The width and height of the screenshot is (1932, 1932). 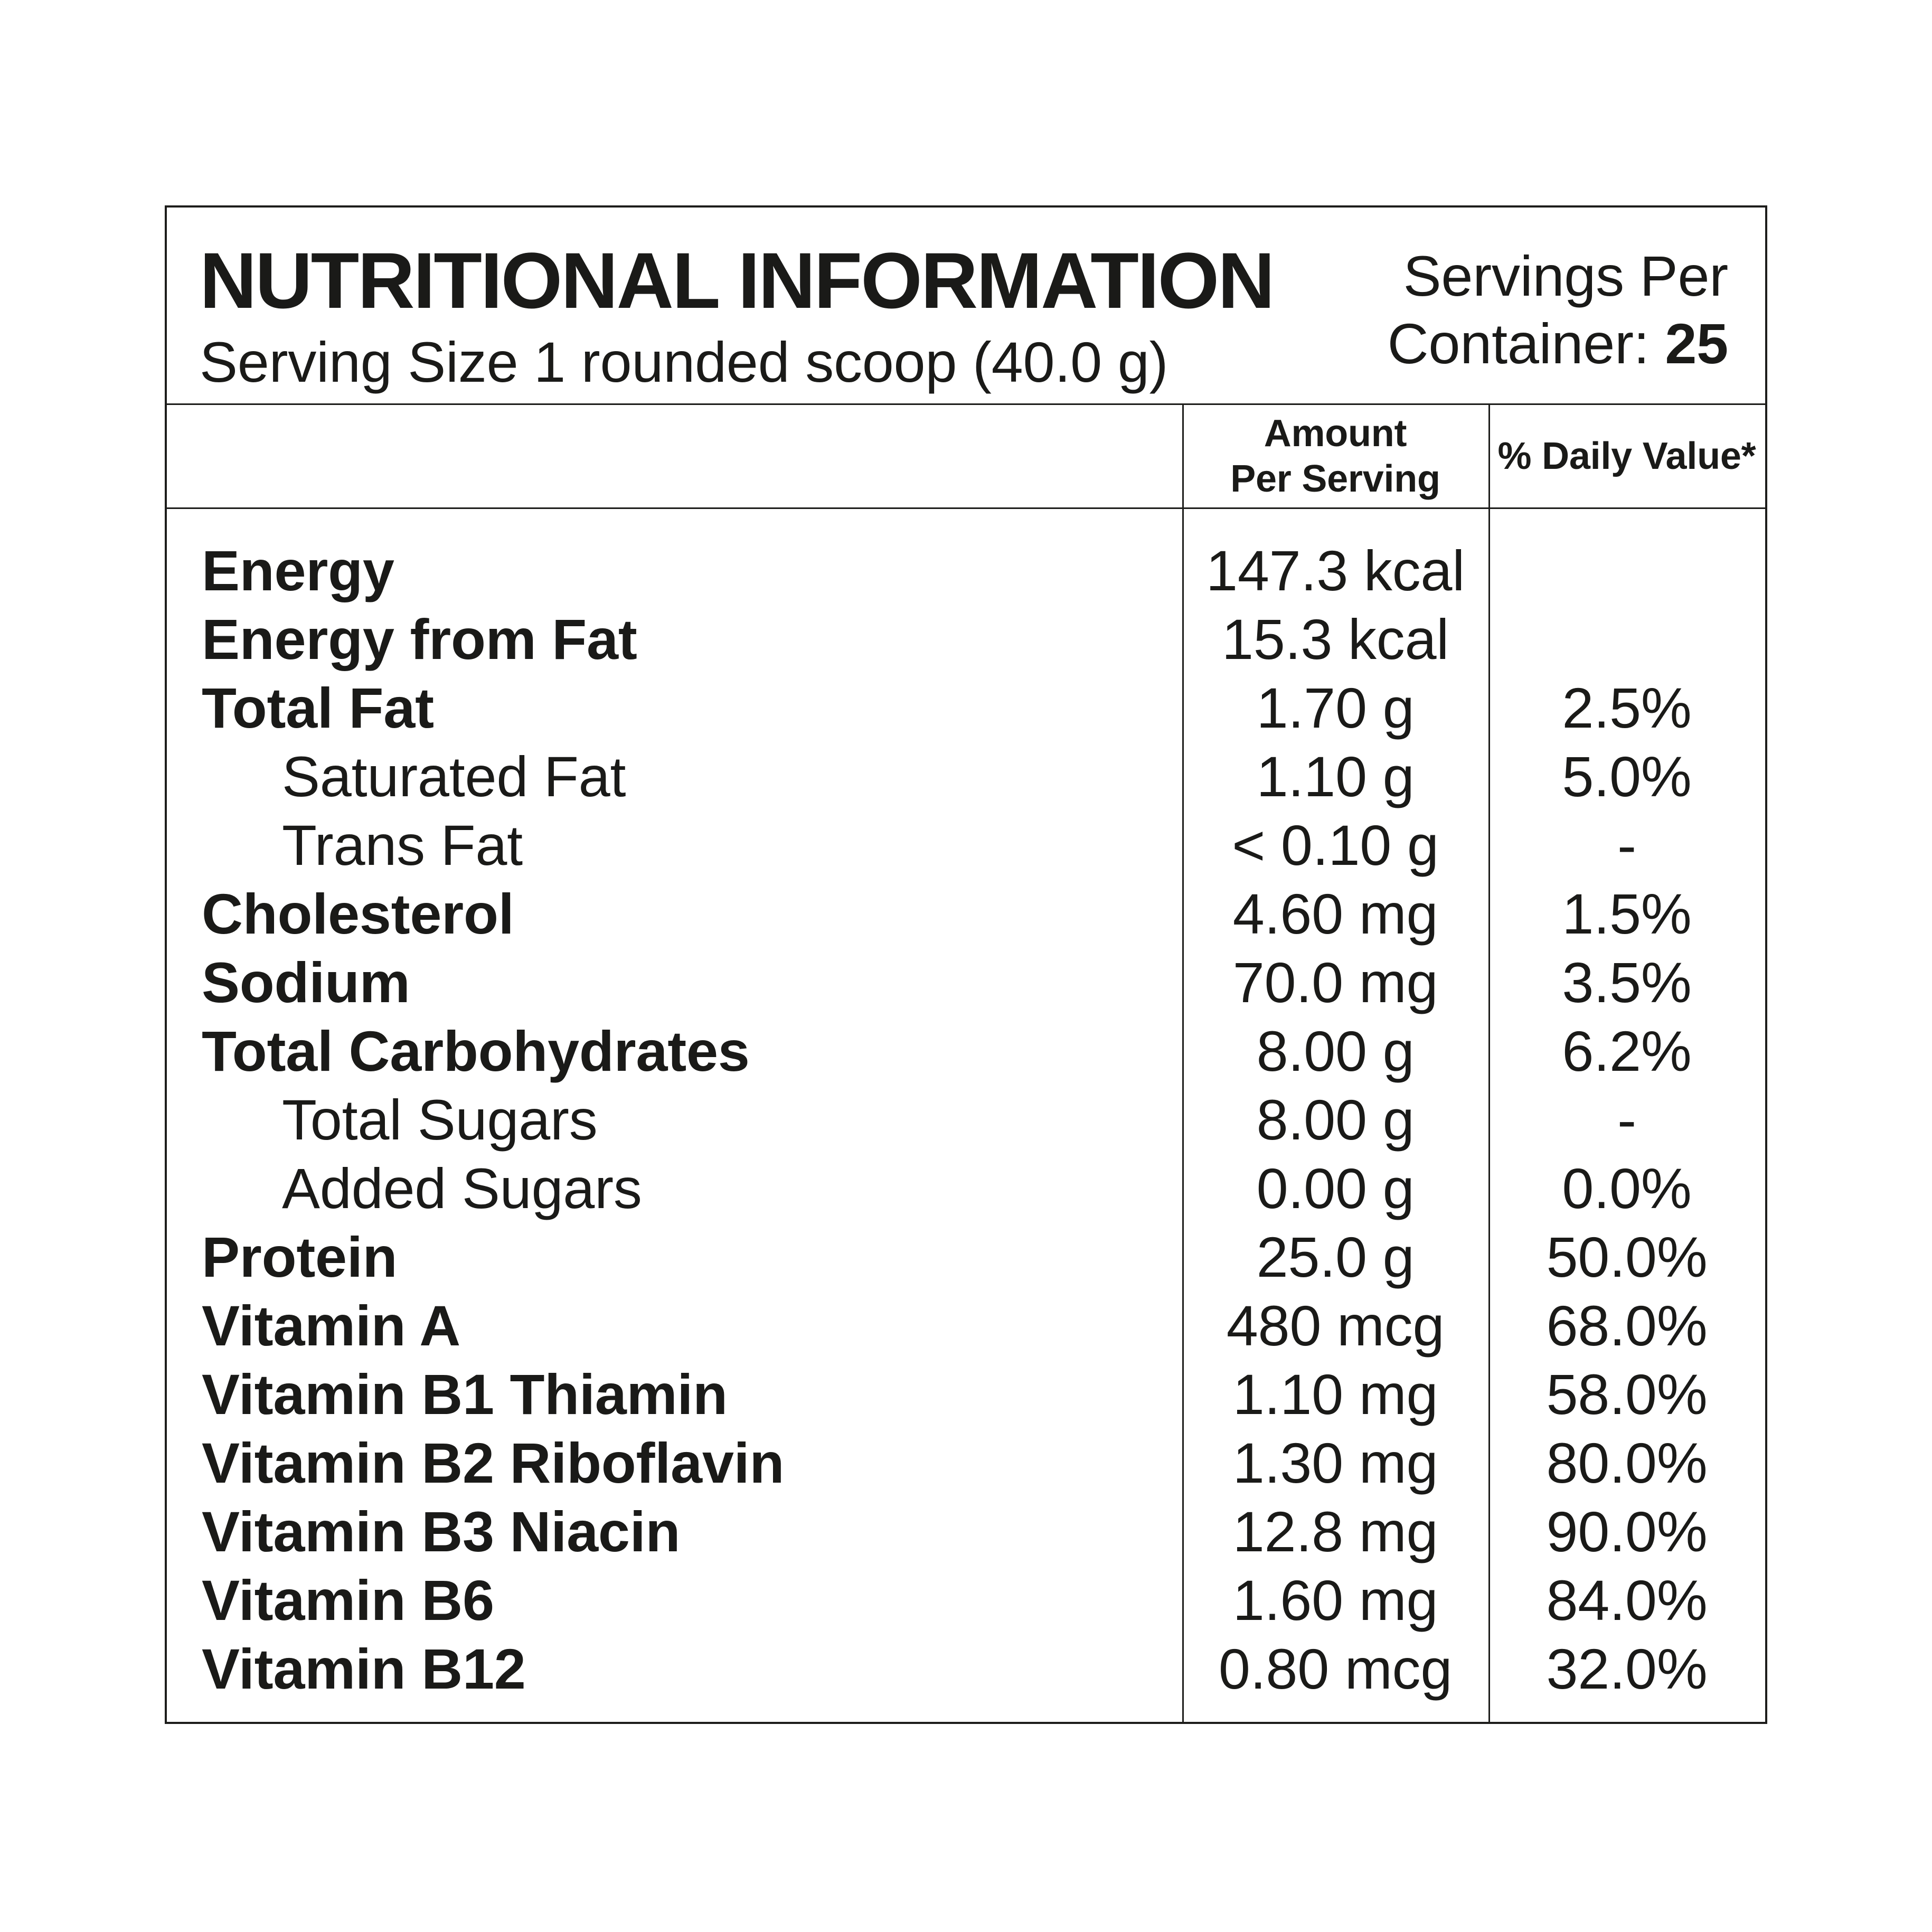 I want to click on column-divider-left, so click(x=1183, y=1063).